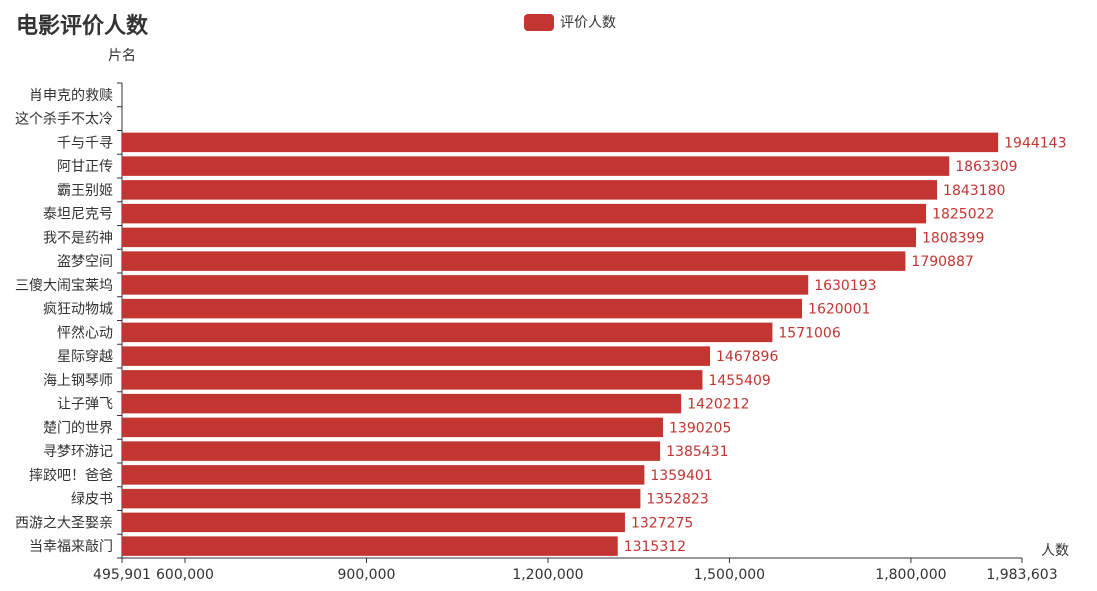 The height and width of the screenshot is (591, 1097). I want to click on x-tick-label: 1,800,000, so click(910, 575).